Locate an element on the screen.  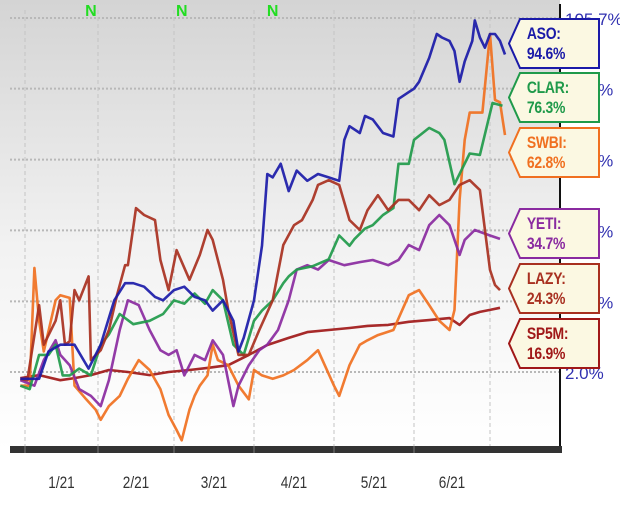
x-axis-bar is located at coordinates (286, 449).